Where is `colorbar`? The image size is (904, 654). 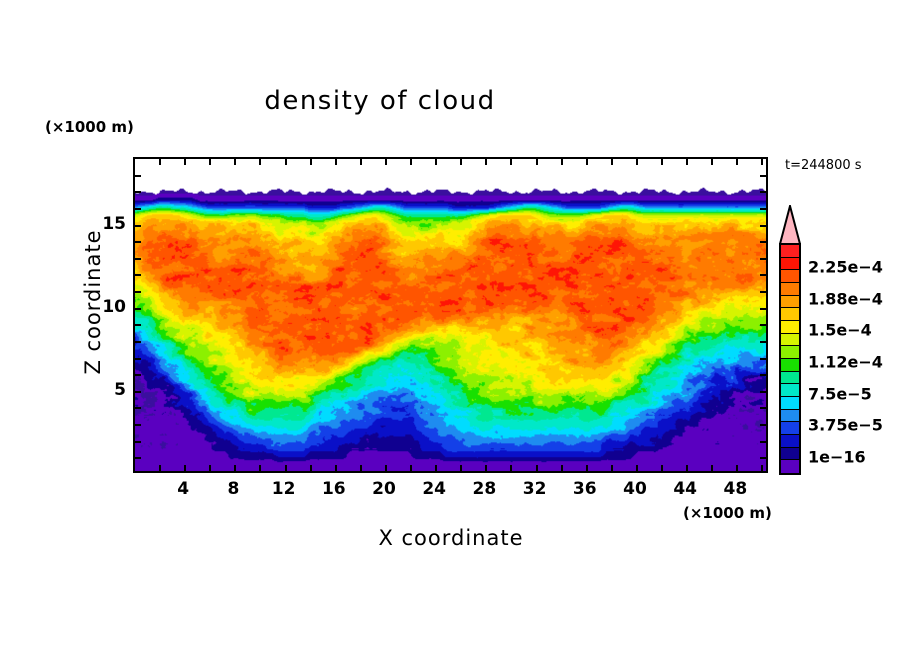
colorbar is located at coordinates (790, 338).